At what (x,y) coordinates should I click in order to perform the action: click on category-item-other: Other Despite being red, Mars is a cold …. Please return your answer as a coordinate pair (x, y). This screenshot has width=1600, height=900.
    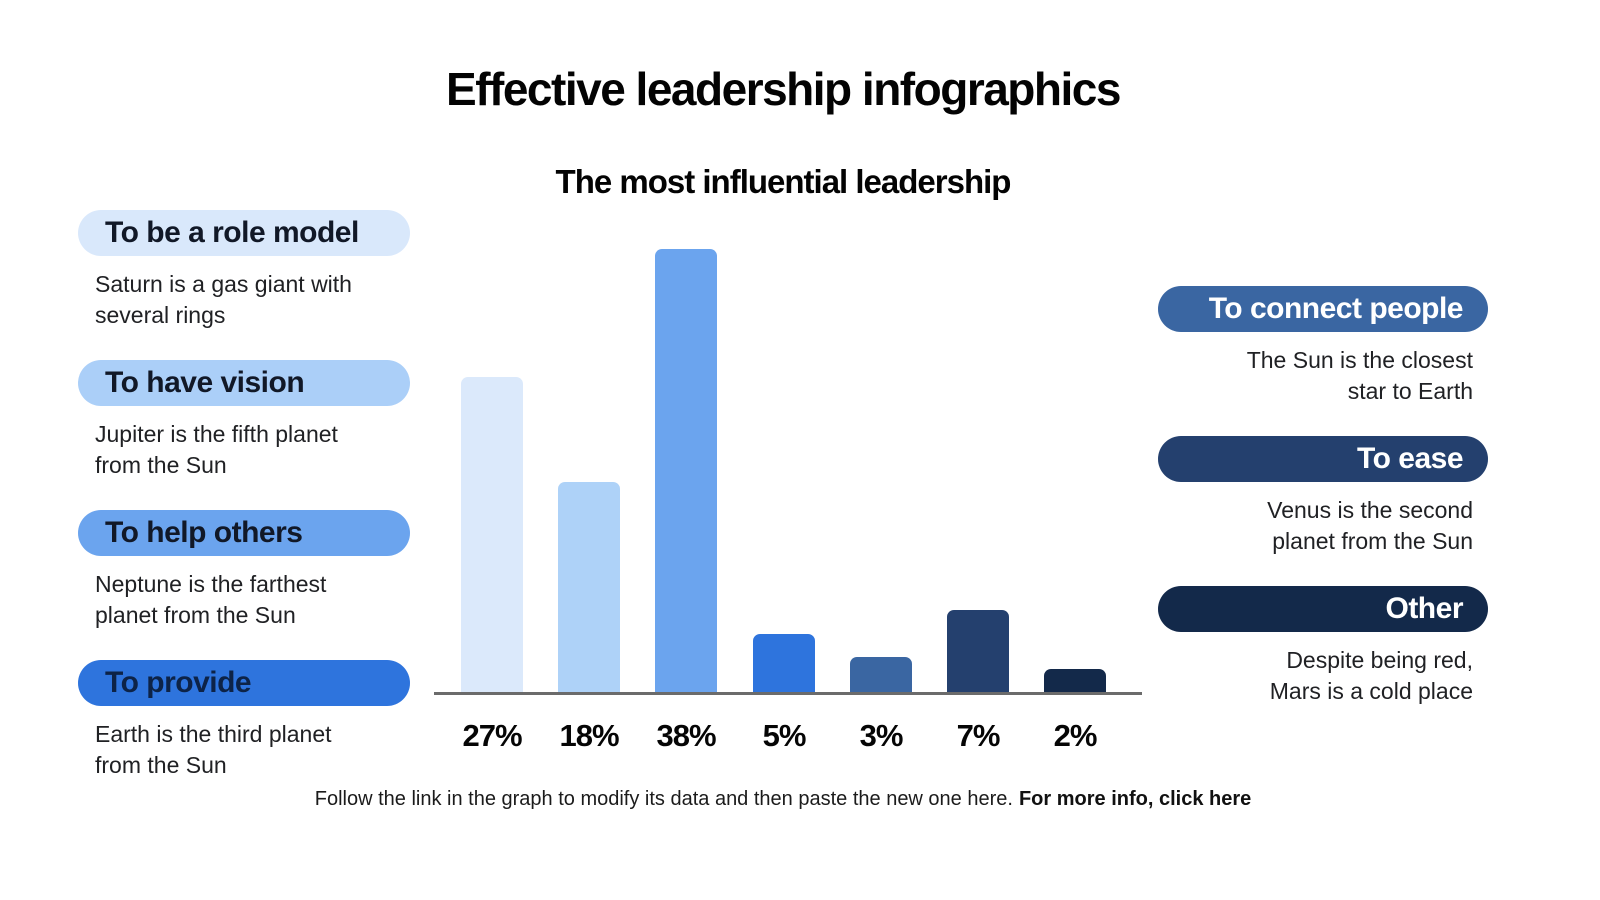
    Looking at the image, I should click on (1323, 646).